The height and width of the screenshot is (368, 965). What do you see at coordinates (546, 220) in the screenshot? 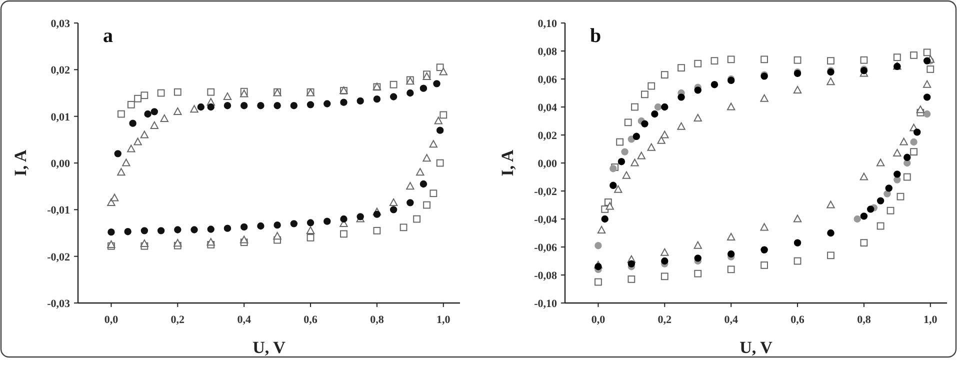
I see `y-tick-label: -0,04` at bounding box center [546, 220].